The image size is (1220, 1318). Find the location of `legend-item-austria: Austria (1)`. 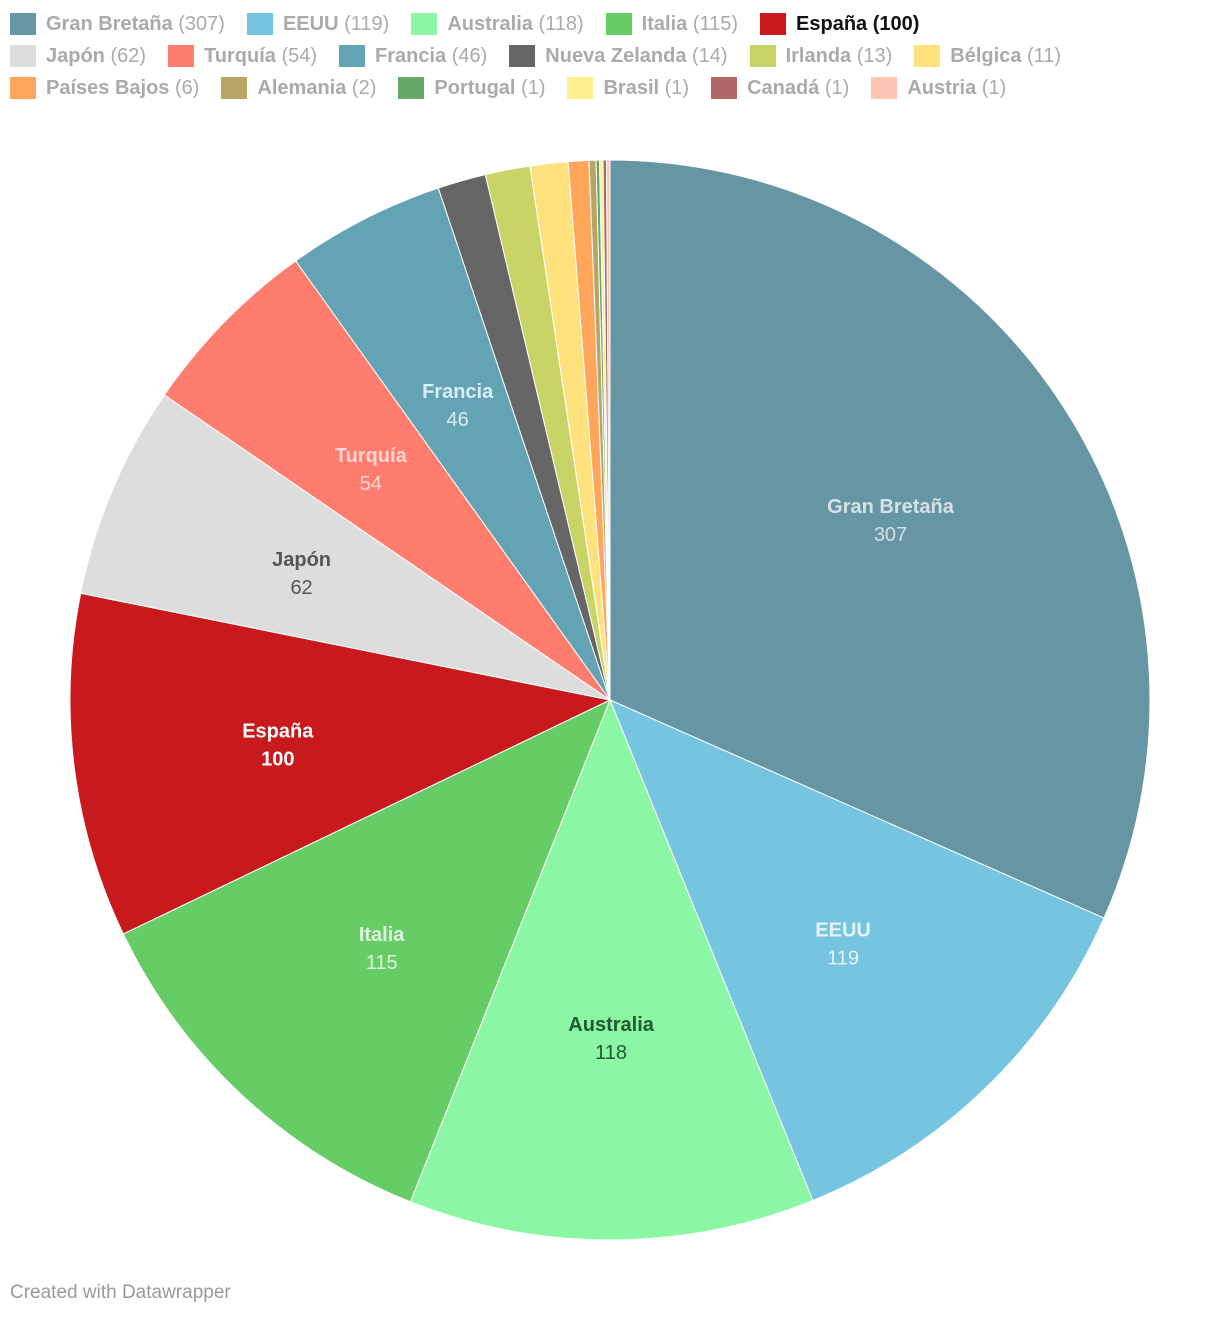

legend-item-austria: Austria (1) is located at coordinates (938, 88).